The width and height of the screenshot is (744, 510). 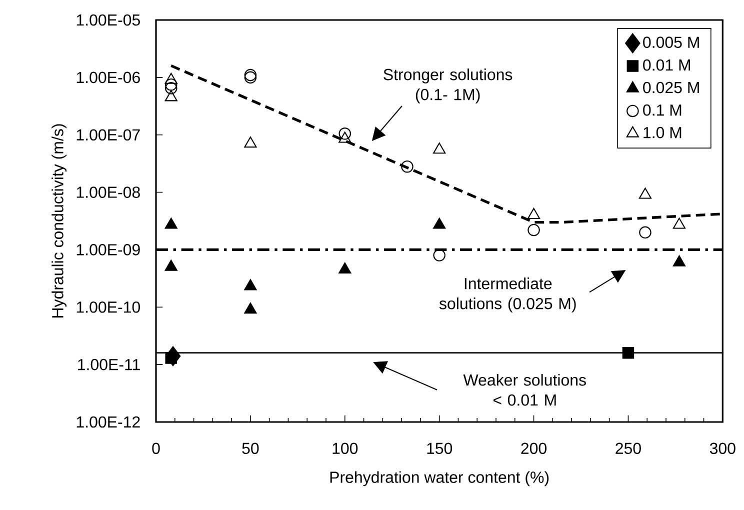 What do you see at coordinates (507, 295) in the screenshot?
I see `annotation: Intermediate solutions (0.025 M)` at bounding box center [507, 295].